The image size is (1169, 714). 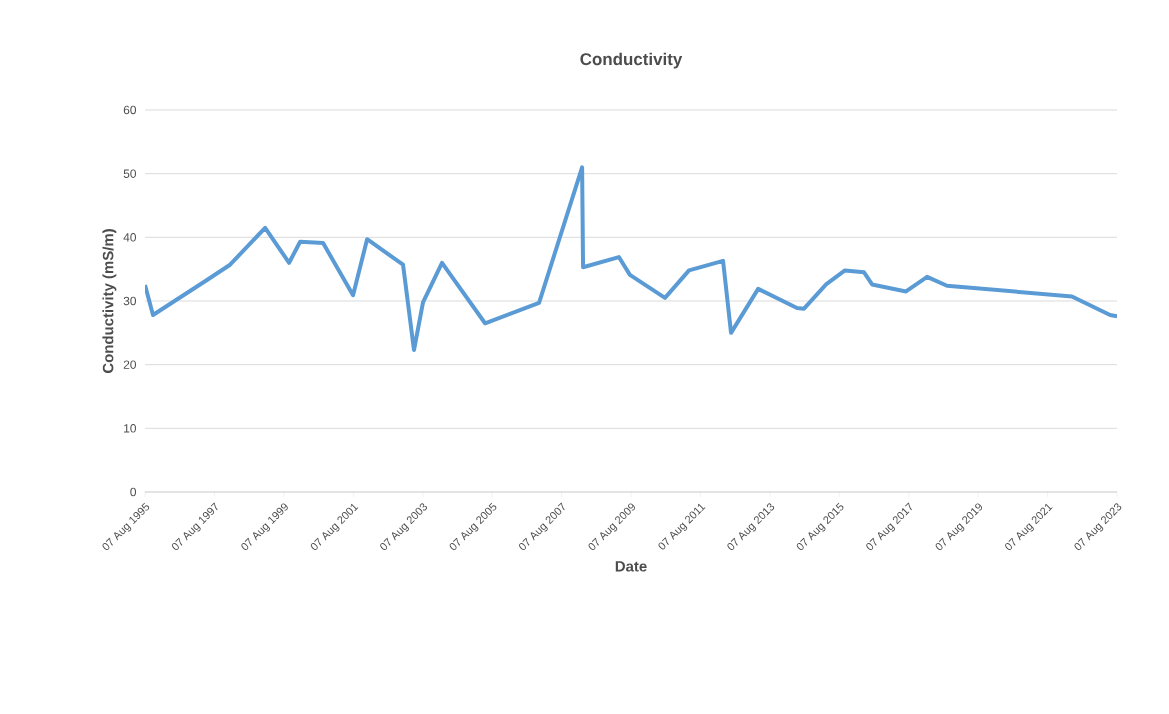 What do you see at coordinates (130, 428) in the screenshot?
I see `y-tick-label: 10` at bounding box center [130, 428].